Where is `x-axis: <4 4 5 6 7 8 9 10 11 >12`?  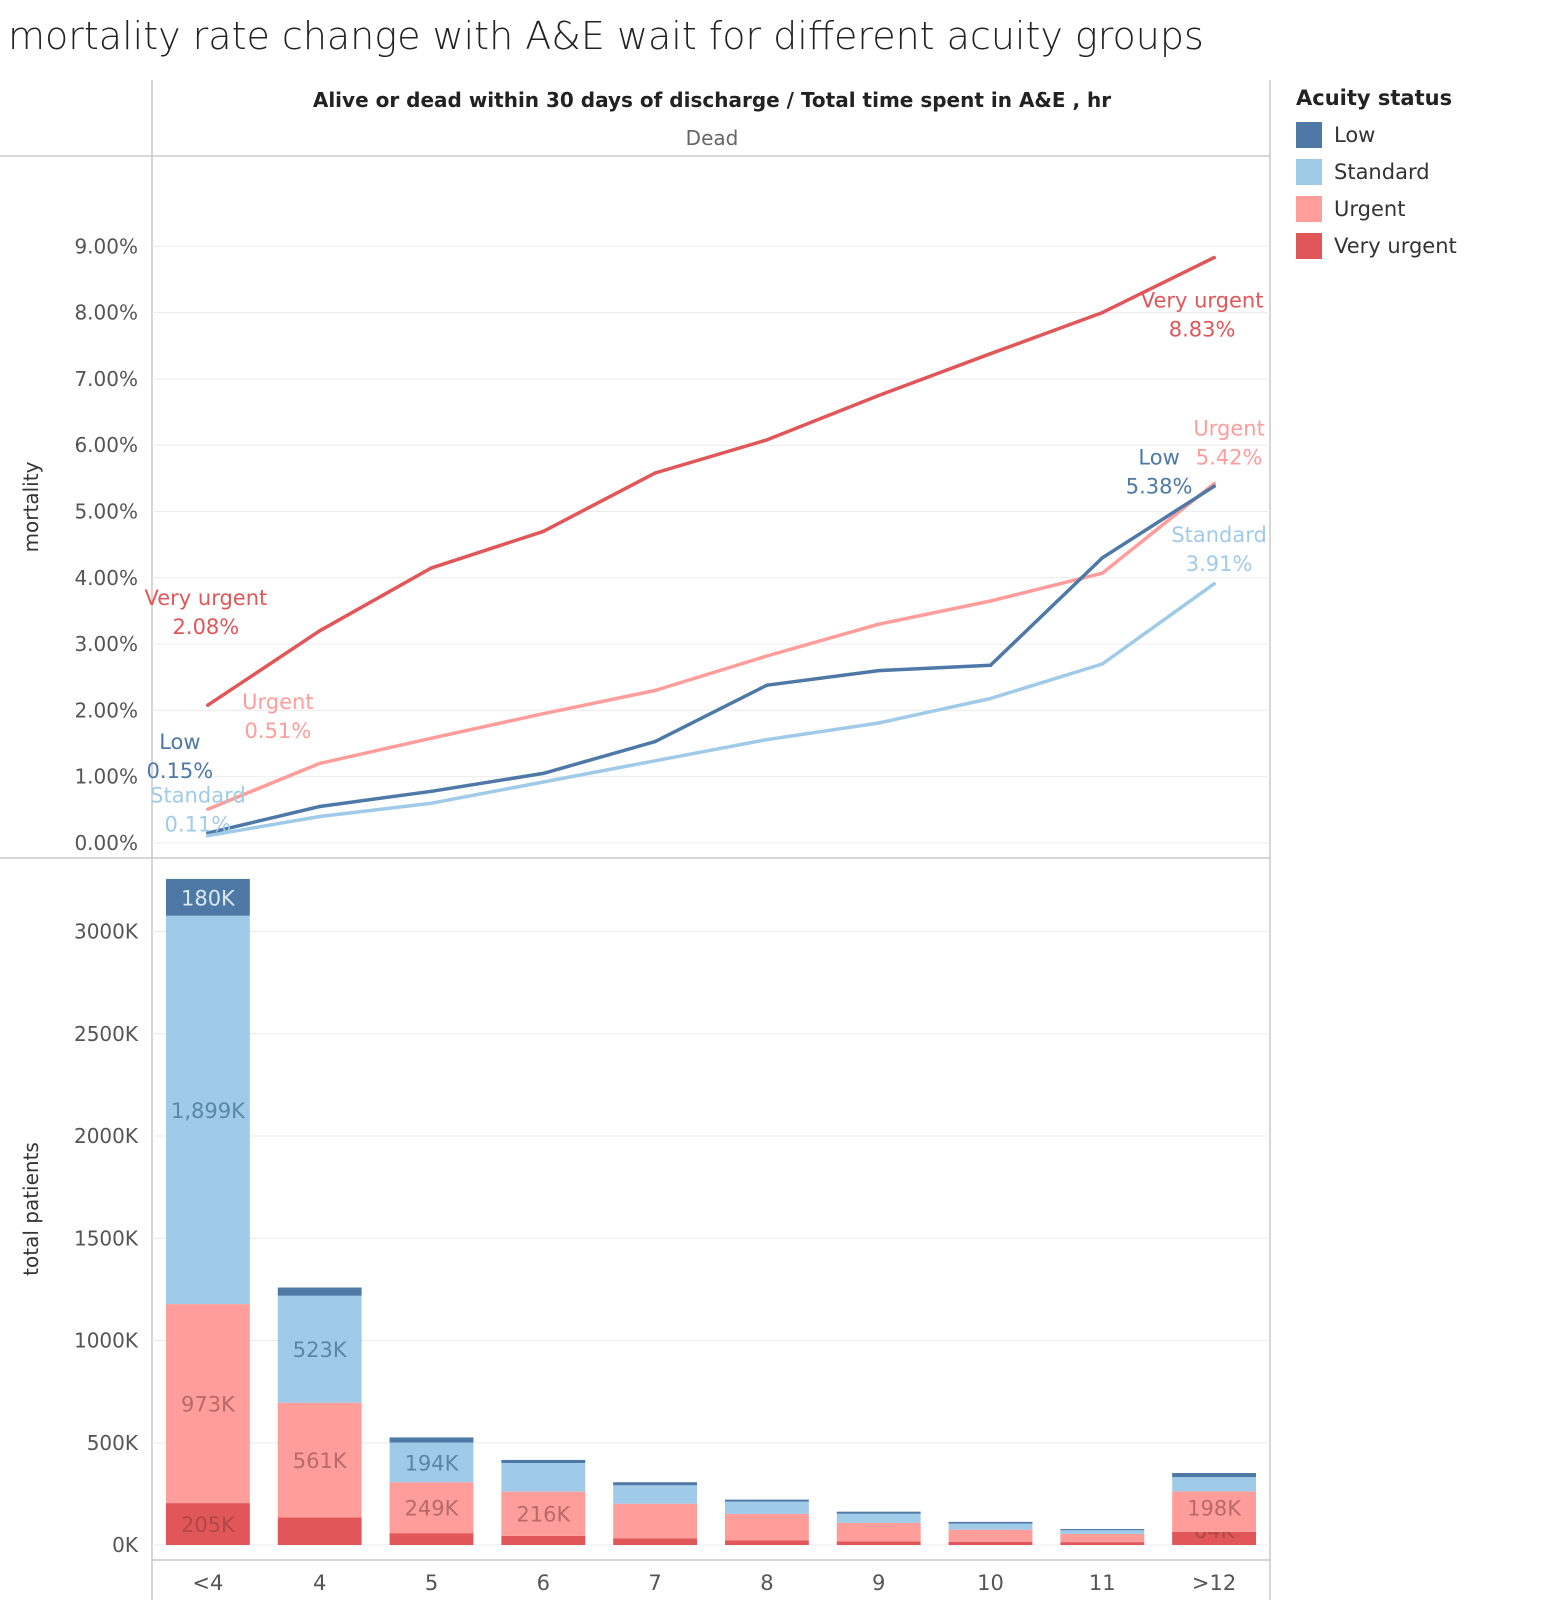 x-axis: <4 4 5 6 7 8 9 10 11 >12 is located at coordinates (714, 1583).